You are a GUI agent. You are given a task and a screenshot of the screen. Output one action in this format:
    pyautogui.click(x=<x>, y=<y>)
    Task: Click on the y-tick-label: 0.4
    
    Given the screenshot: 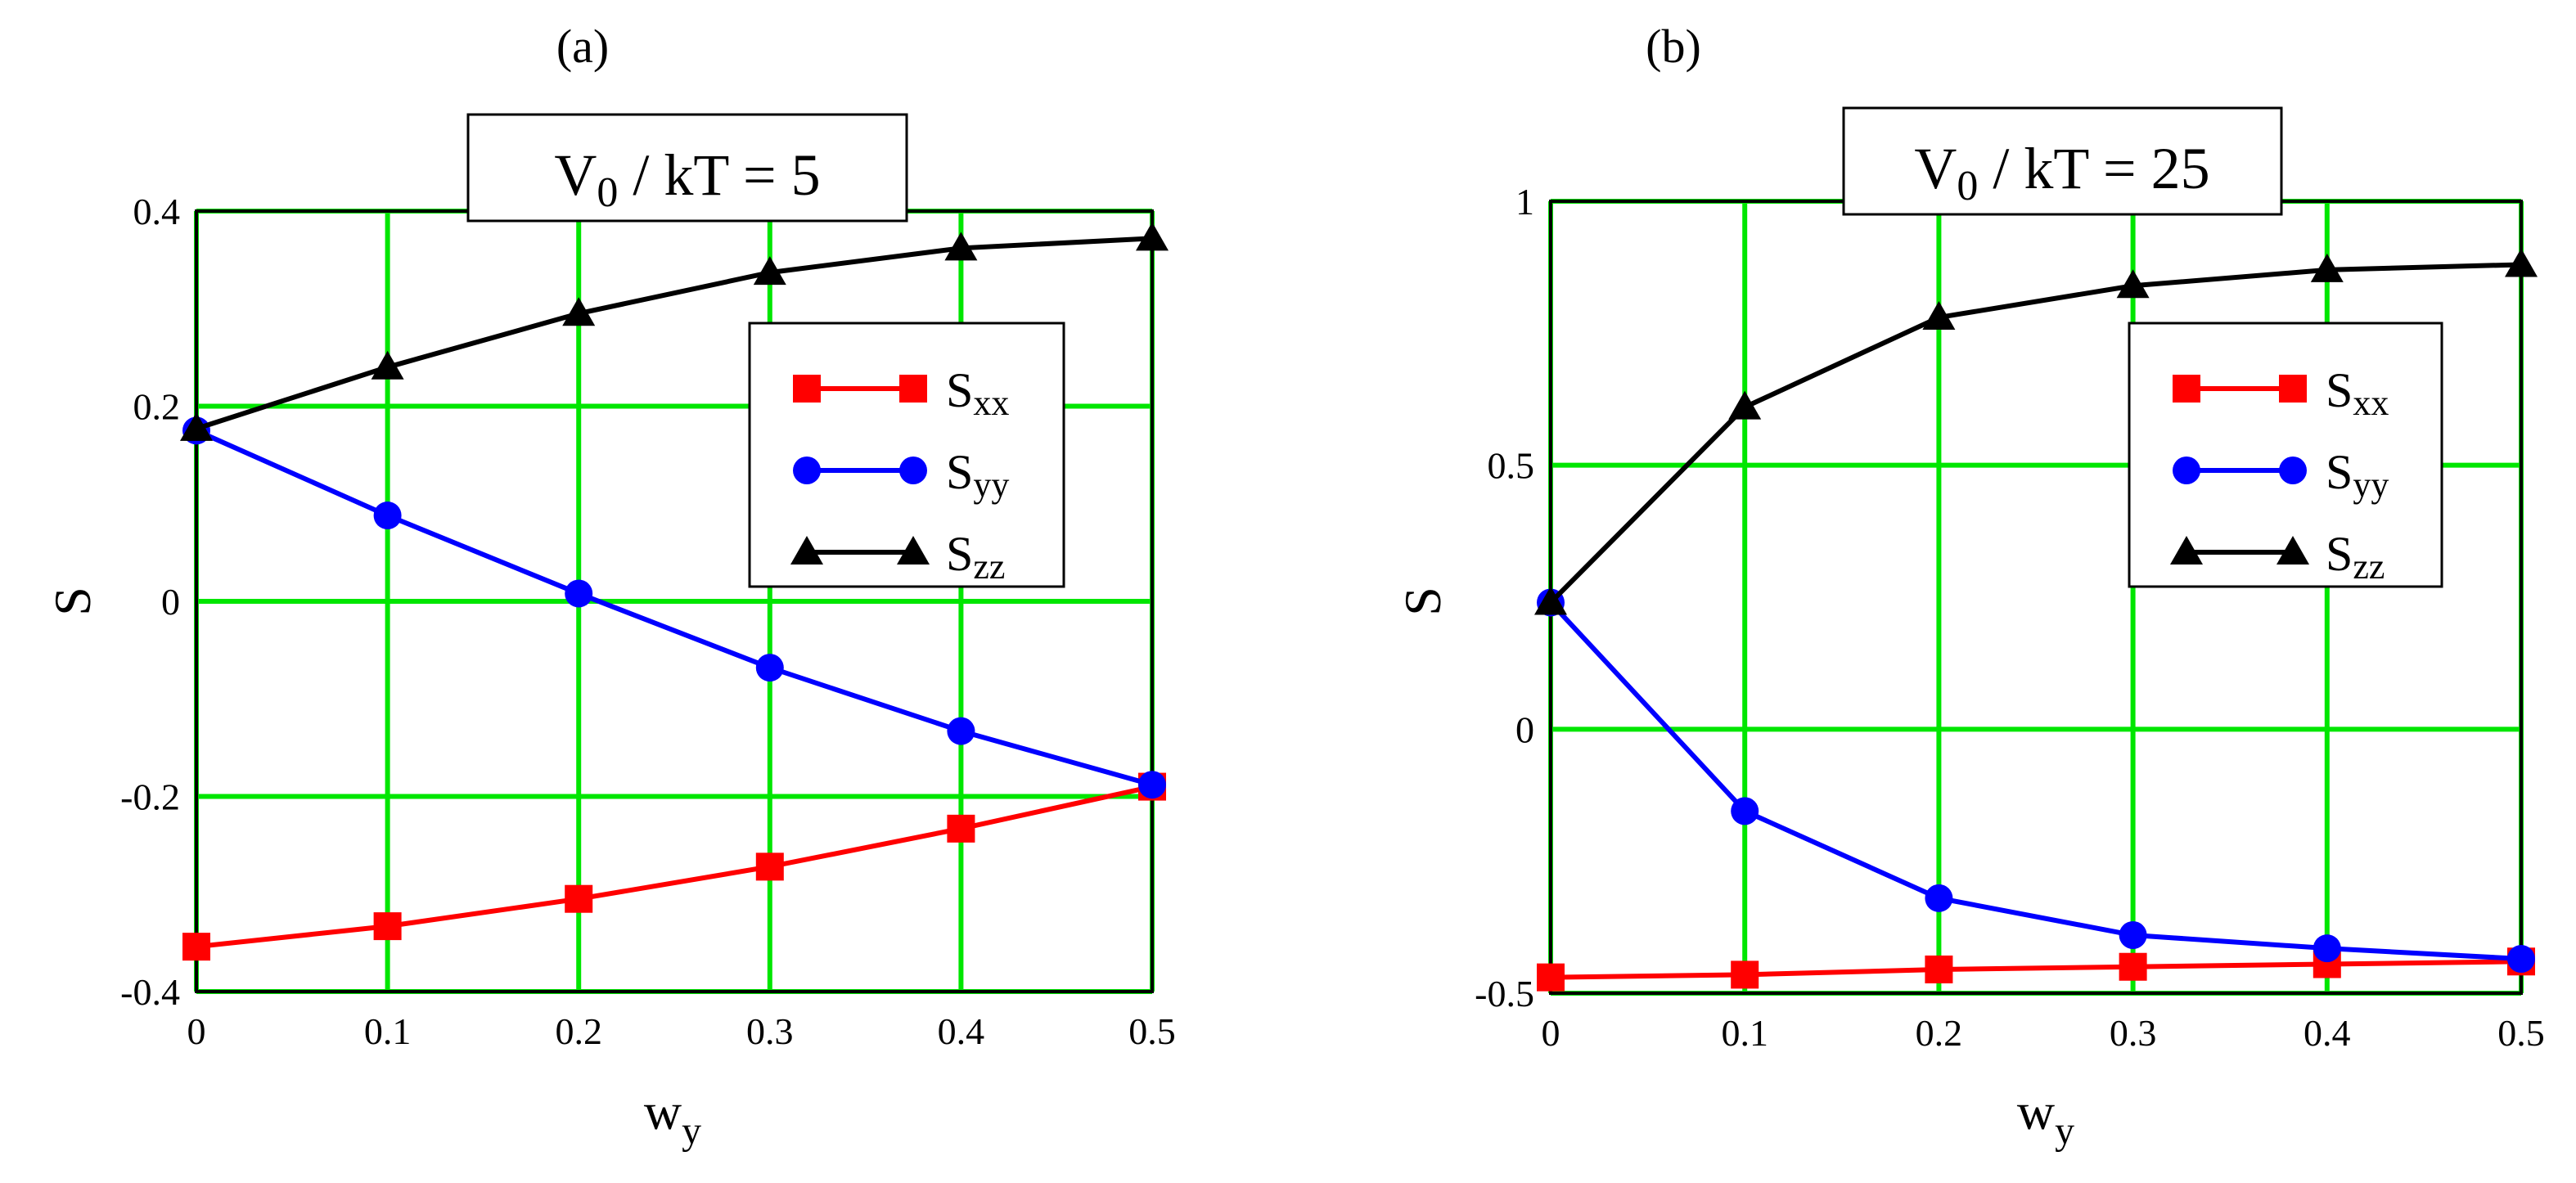 What is the action you would take?
    pyautogui.click(x=157, y=211)
    